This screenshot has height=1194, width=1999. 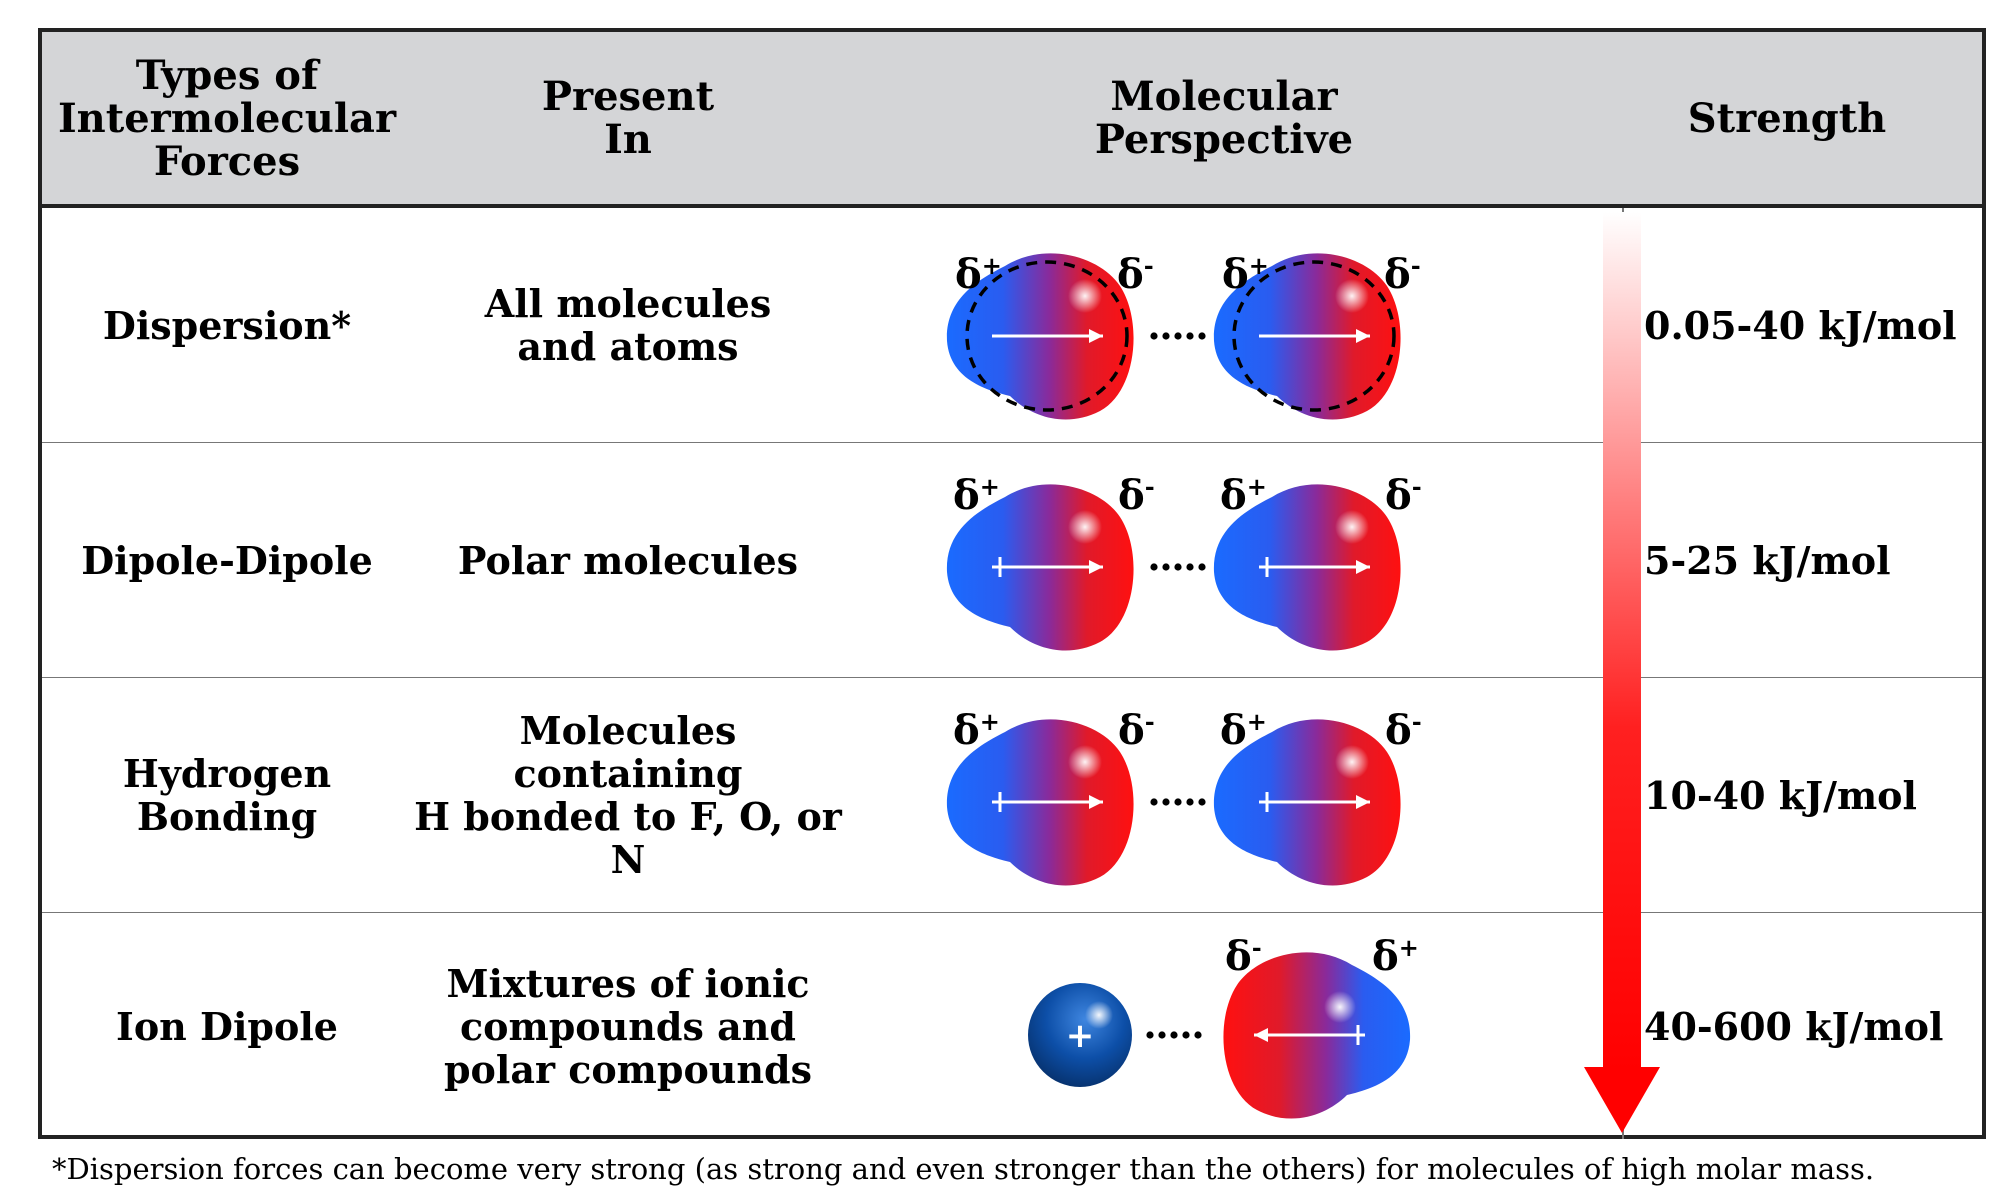 I want to click on header-types: Types of Intermolecular Forces, so click(x=227, y=118).